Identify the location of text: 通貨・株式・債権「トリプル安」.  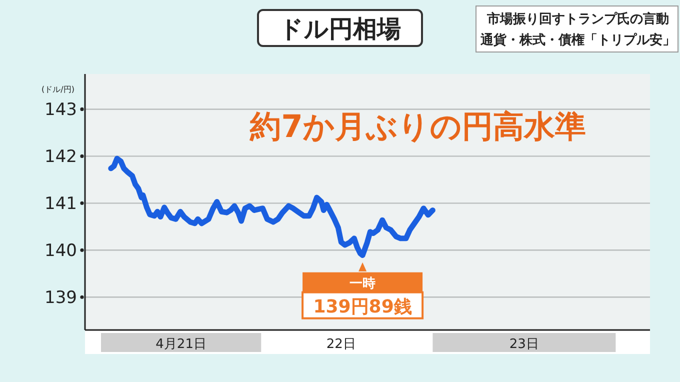
(578, 40).